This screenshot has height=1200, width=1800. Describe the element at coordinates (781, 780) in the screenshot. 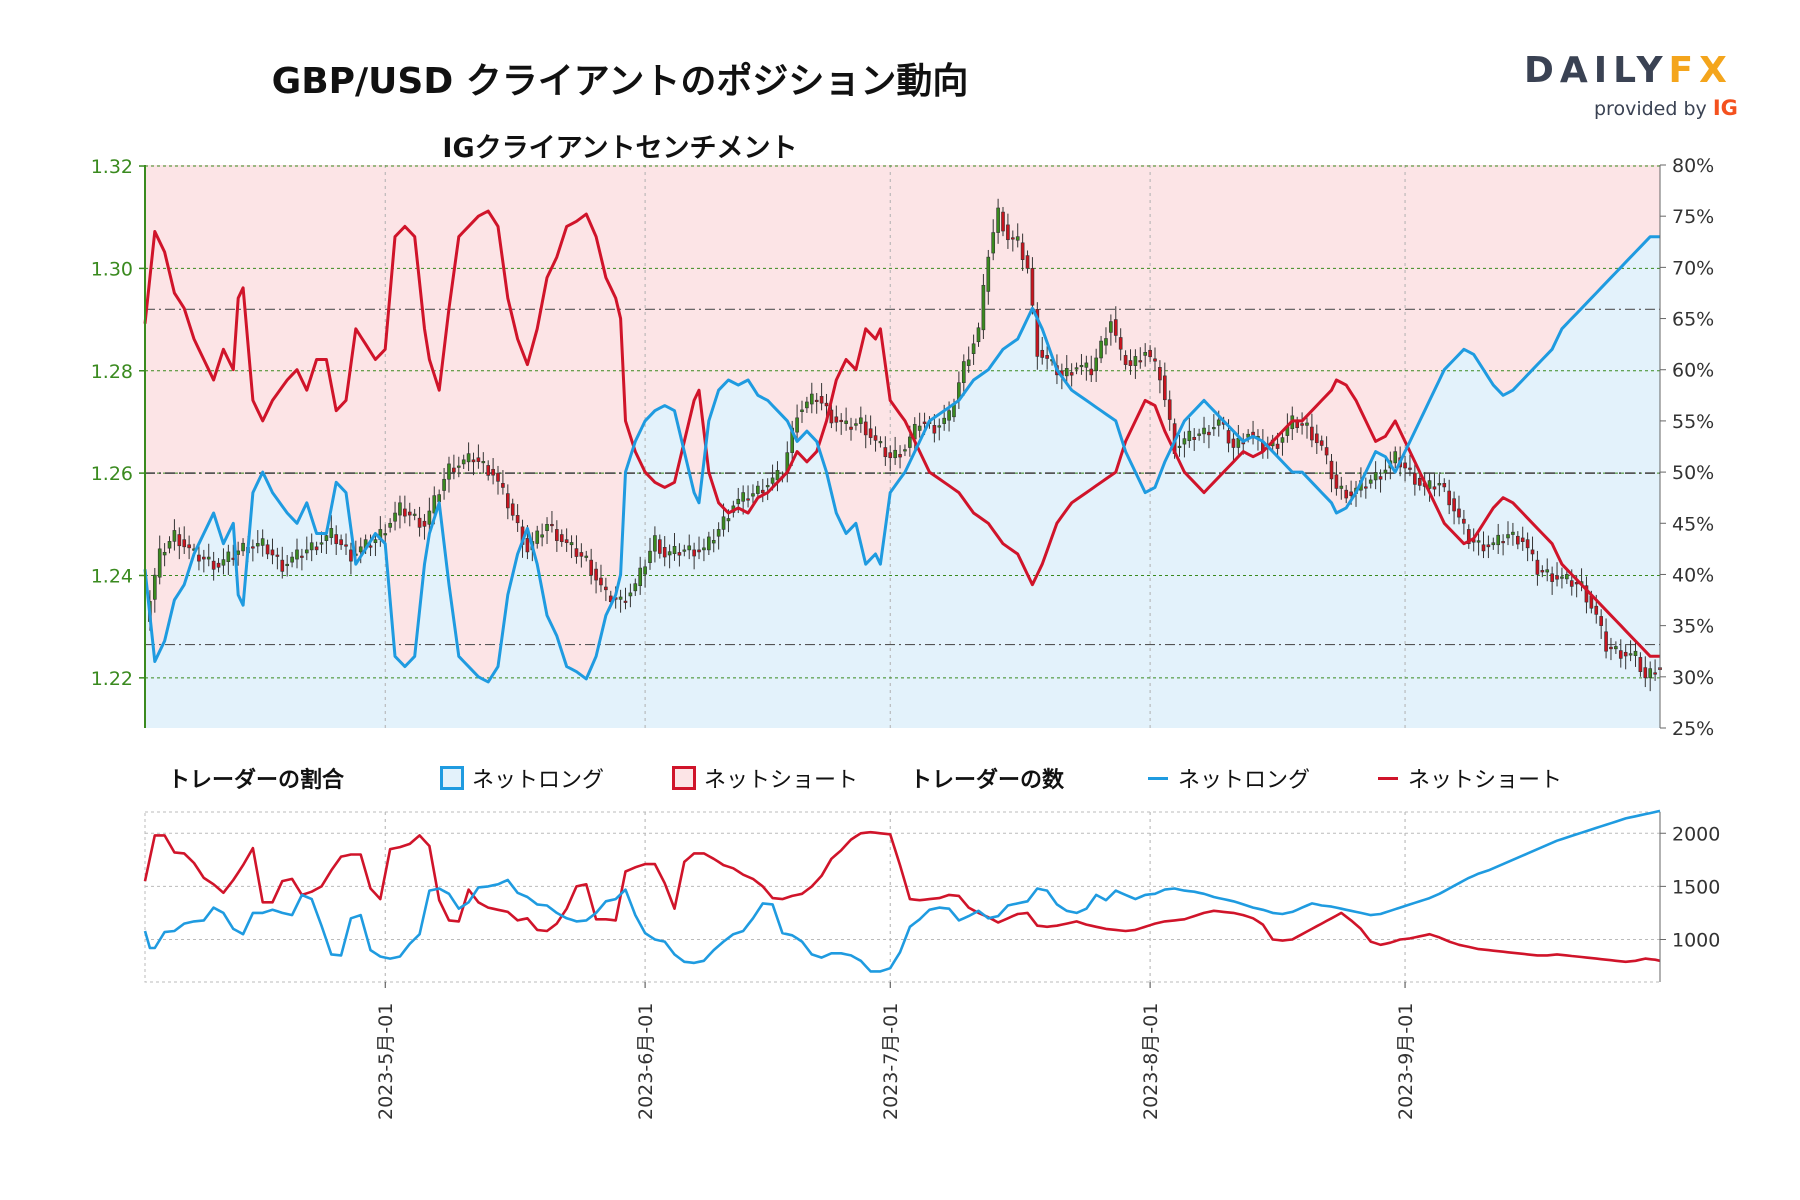

I see `legend-ratio-short-label: ネットショート` at that location.